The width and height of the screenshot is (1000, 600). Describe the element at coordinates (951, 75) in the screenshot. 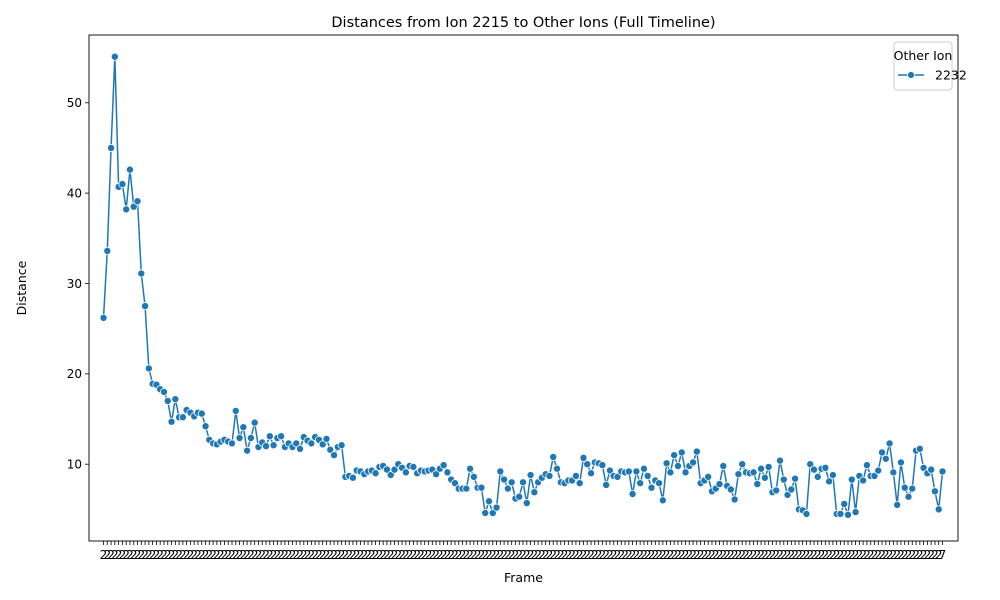

I see `legend-label-2232: 2232` at that location.